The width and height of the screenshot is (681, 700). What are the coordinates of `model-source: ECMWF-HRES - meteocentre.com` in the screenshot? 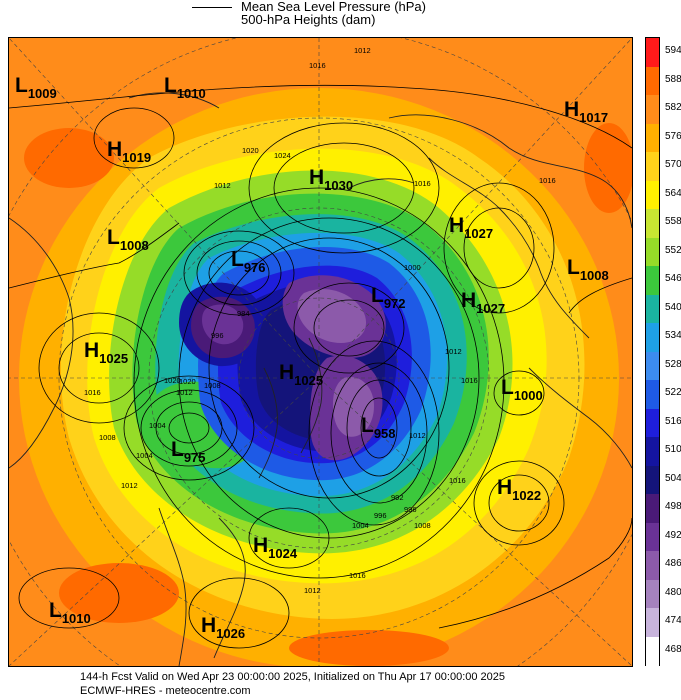 It's located at (165, 691).